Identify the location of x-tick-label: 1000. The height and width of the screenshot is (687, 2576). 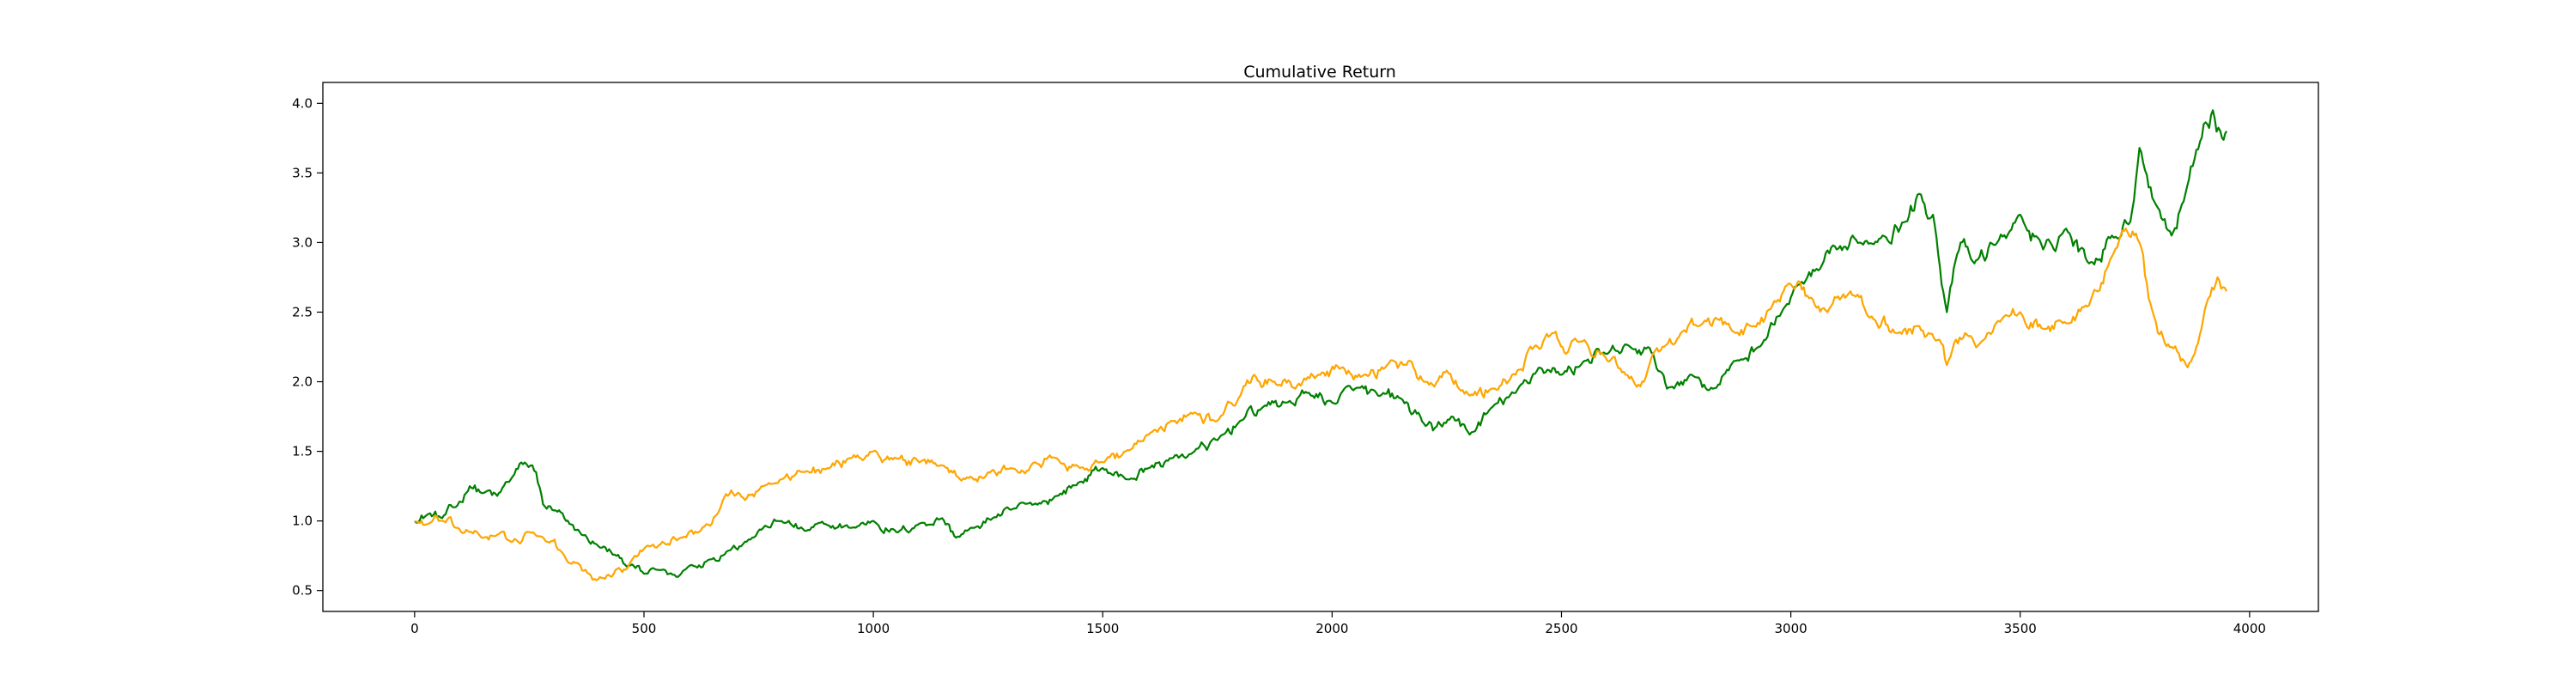
(874, 628).